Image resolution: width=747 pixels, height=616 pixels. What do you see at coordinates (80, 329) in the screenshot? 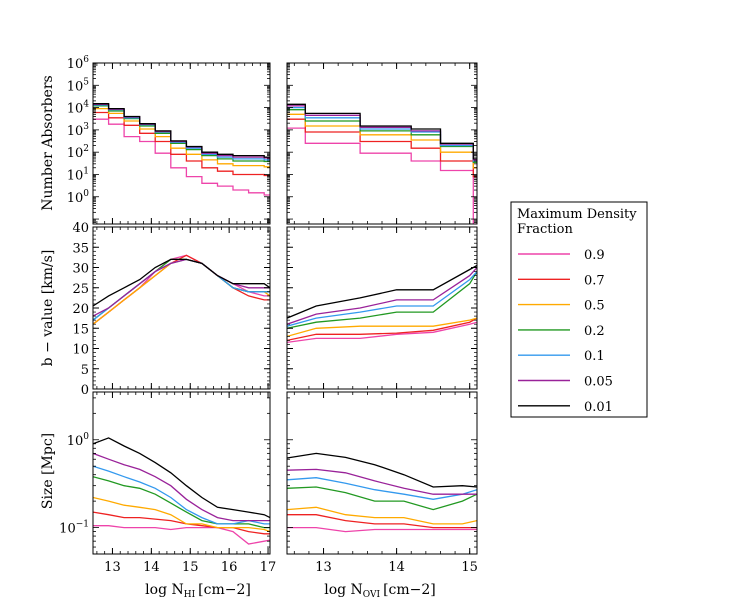
I see `y-tick-label: 15` at bounding box center [80, 329].